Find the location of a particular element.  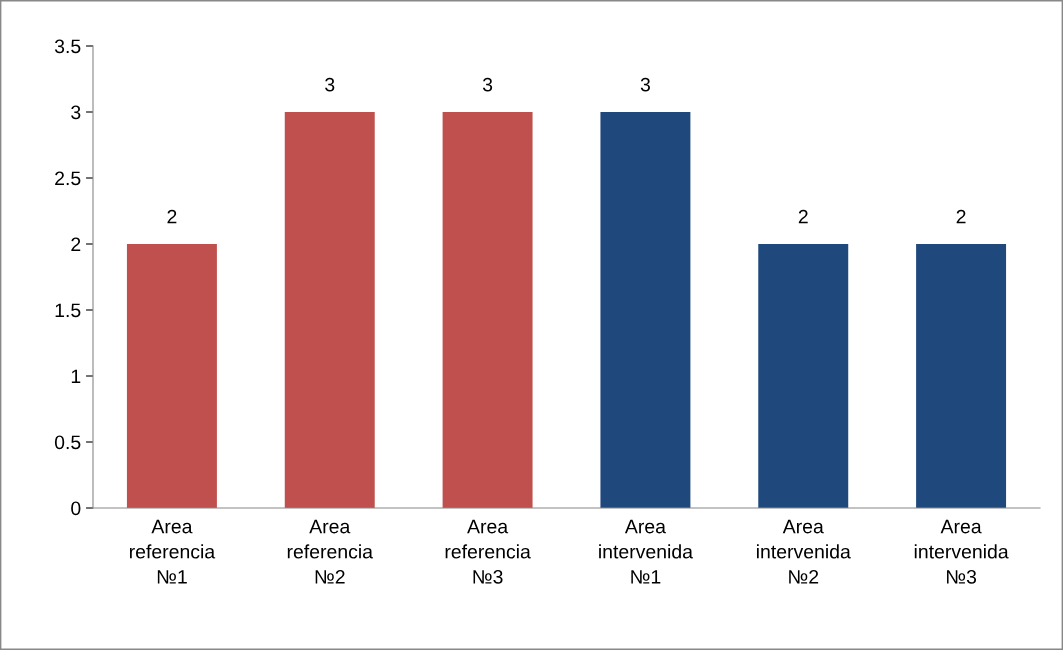

y-tick-label: 3 is located at coordinates (76, 112).